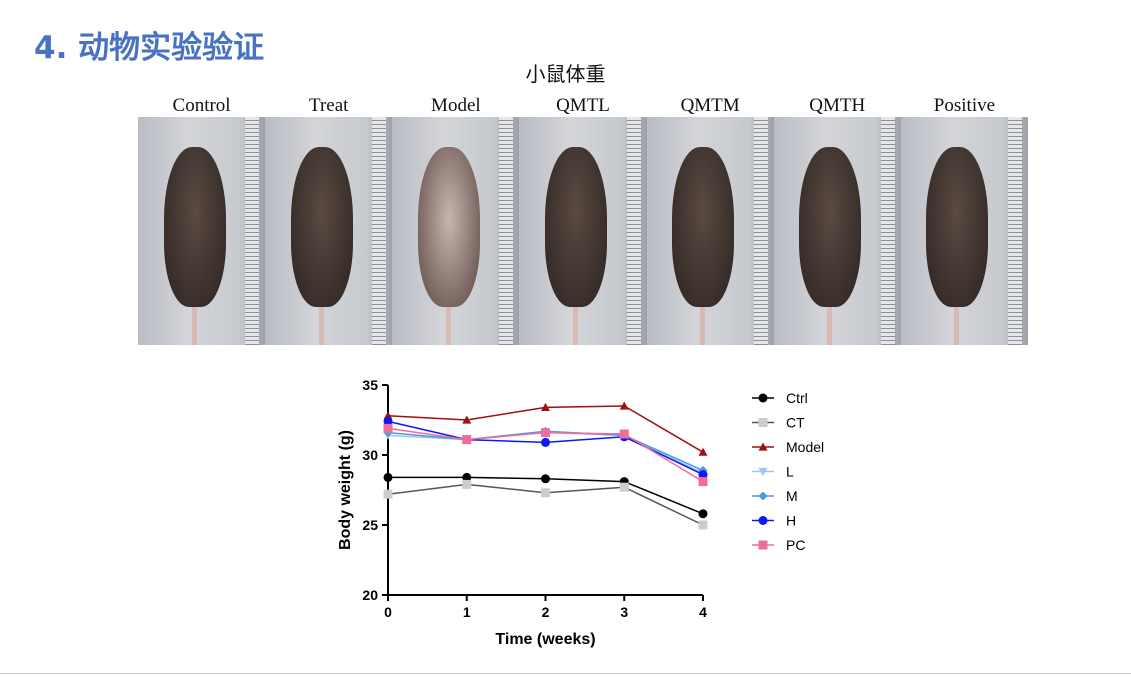 This screenshot has height=677, width=1131. I want to click on figure-subtitle: 小鼠体重, so click(565, 74).